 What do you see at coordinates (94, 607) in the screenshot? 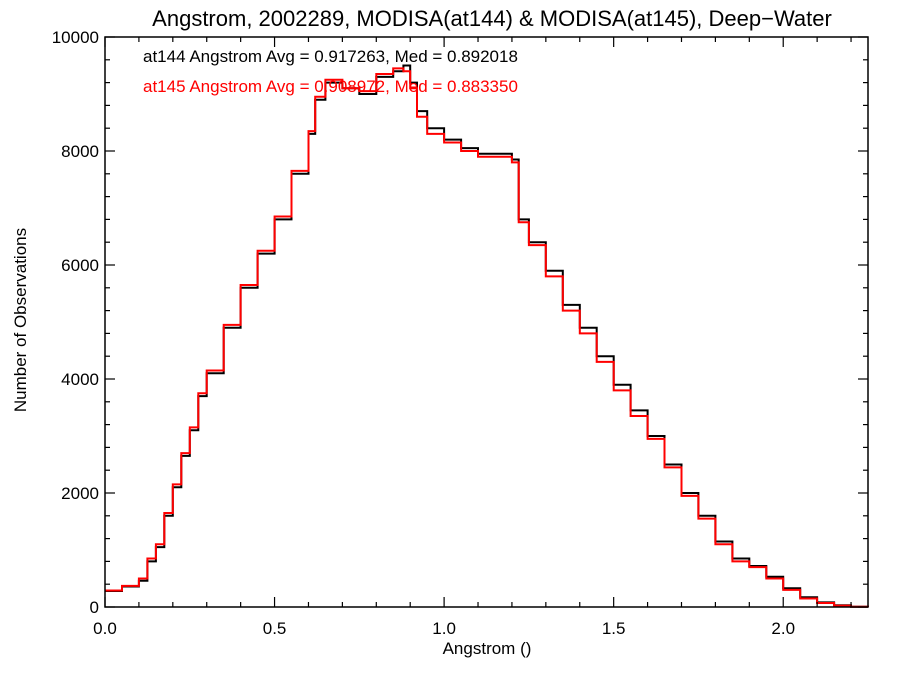
I see `y-tick-label: 0` at bounding box center [94, 607].